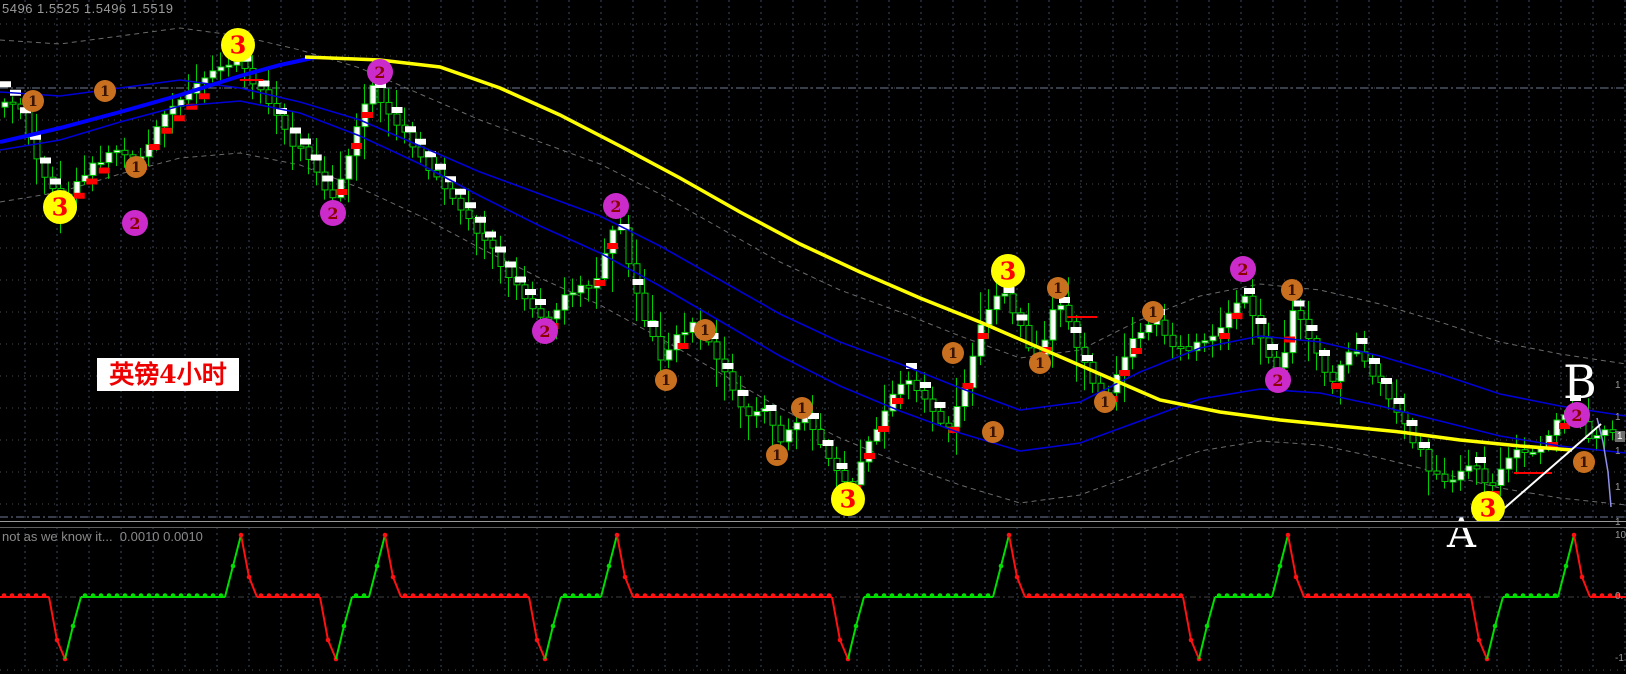 The height and width of the screenshot is (674, 1626). I want to click on pane-separator, so click(813, 524).